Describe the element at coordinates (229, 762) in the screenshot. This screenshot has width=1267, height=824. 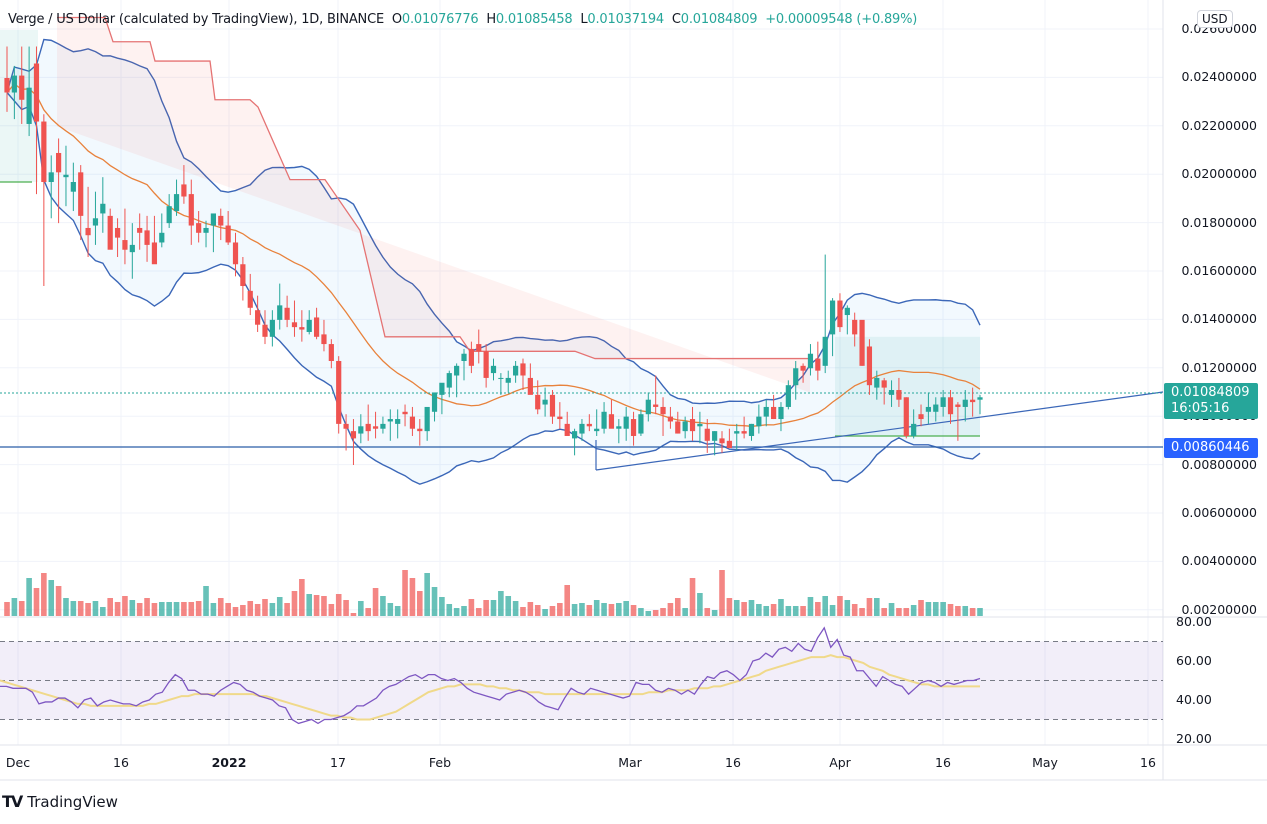
I see `time-axis-label: 2022` at that location.